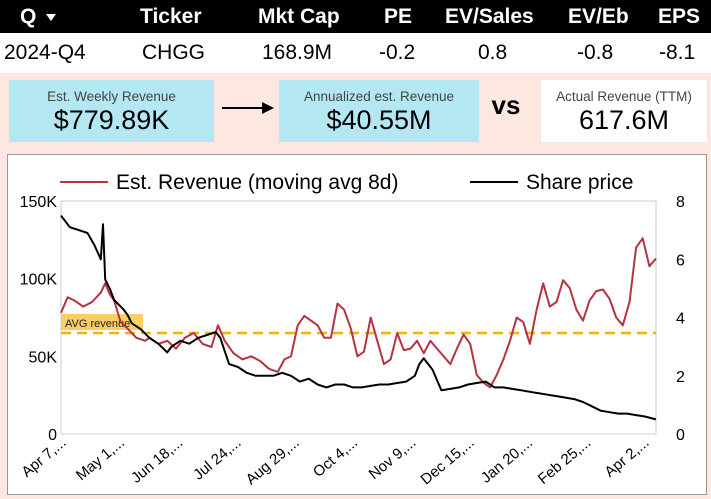  I want to click on y-left-tick-label: 50K, so click(43, 357).